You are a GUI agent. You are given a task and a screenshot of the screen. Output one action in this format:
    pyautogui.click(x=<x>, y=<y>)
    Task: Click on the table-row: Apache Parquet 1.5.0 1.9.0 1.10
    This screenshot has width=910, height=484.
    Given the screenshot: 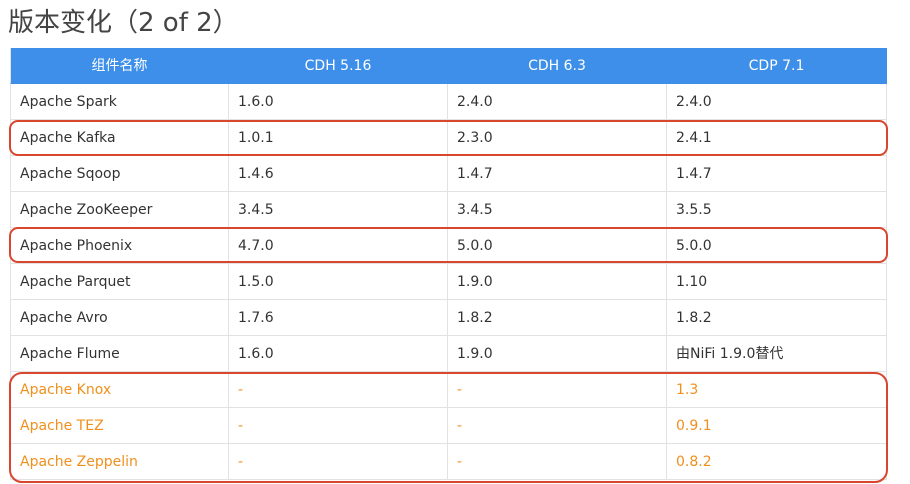 What is the action you would take?
    pyautogui.click(x=448, y=282)
    